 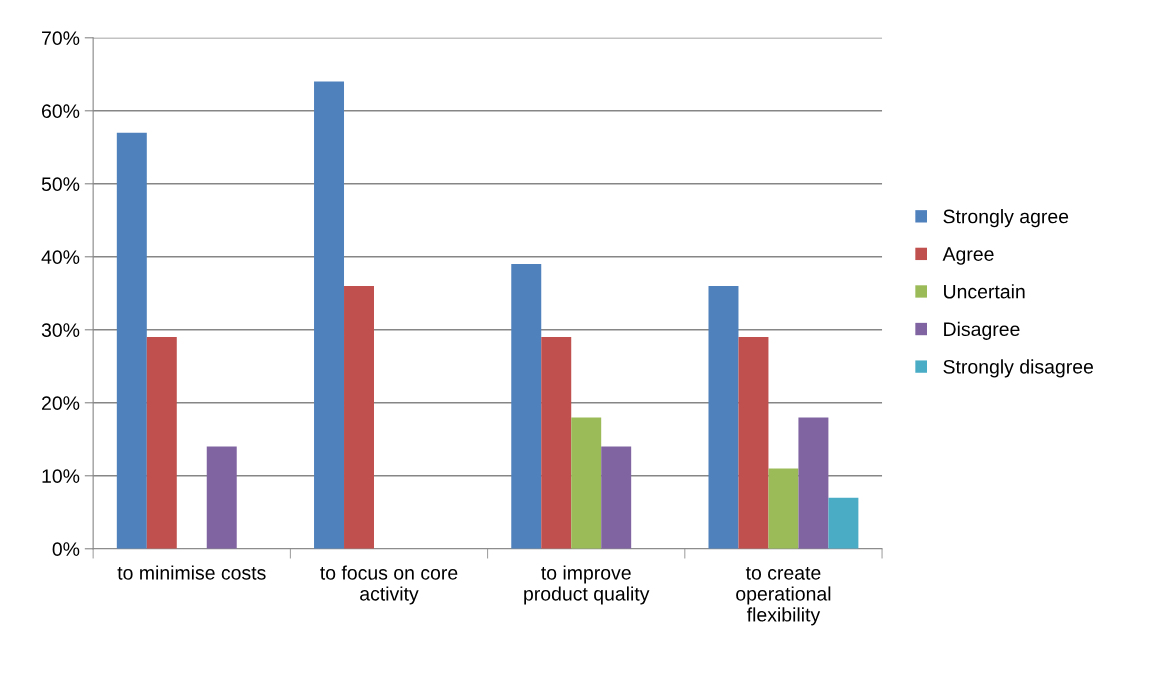 I want to click on legend-label: Strongly disagree, so click(x=1018, y=368).